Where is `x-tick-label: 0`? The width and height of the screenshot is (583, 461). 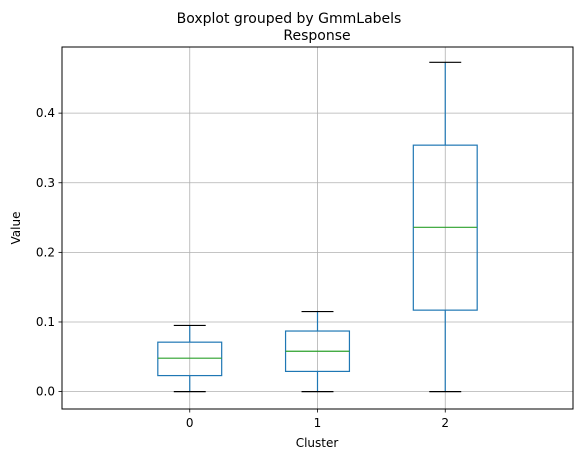 x-tick-label: 0 is located at coordinates (190, 423).